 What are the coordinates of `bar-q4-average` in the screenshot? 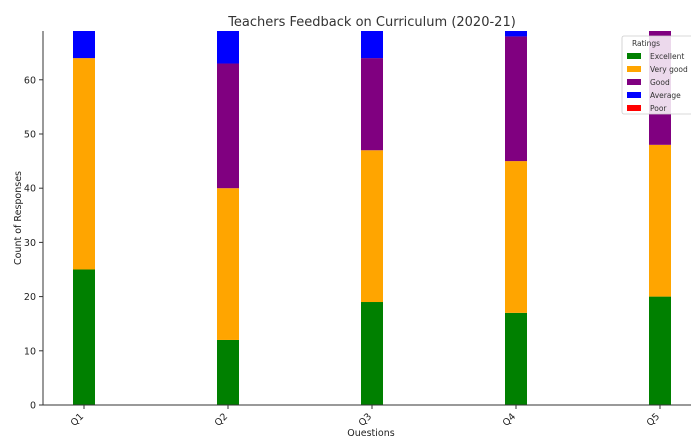 It's located at (516, 34).